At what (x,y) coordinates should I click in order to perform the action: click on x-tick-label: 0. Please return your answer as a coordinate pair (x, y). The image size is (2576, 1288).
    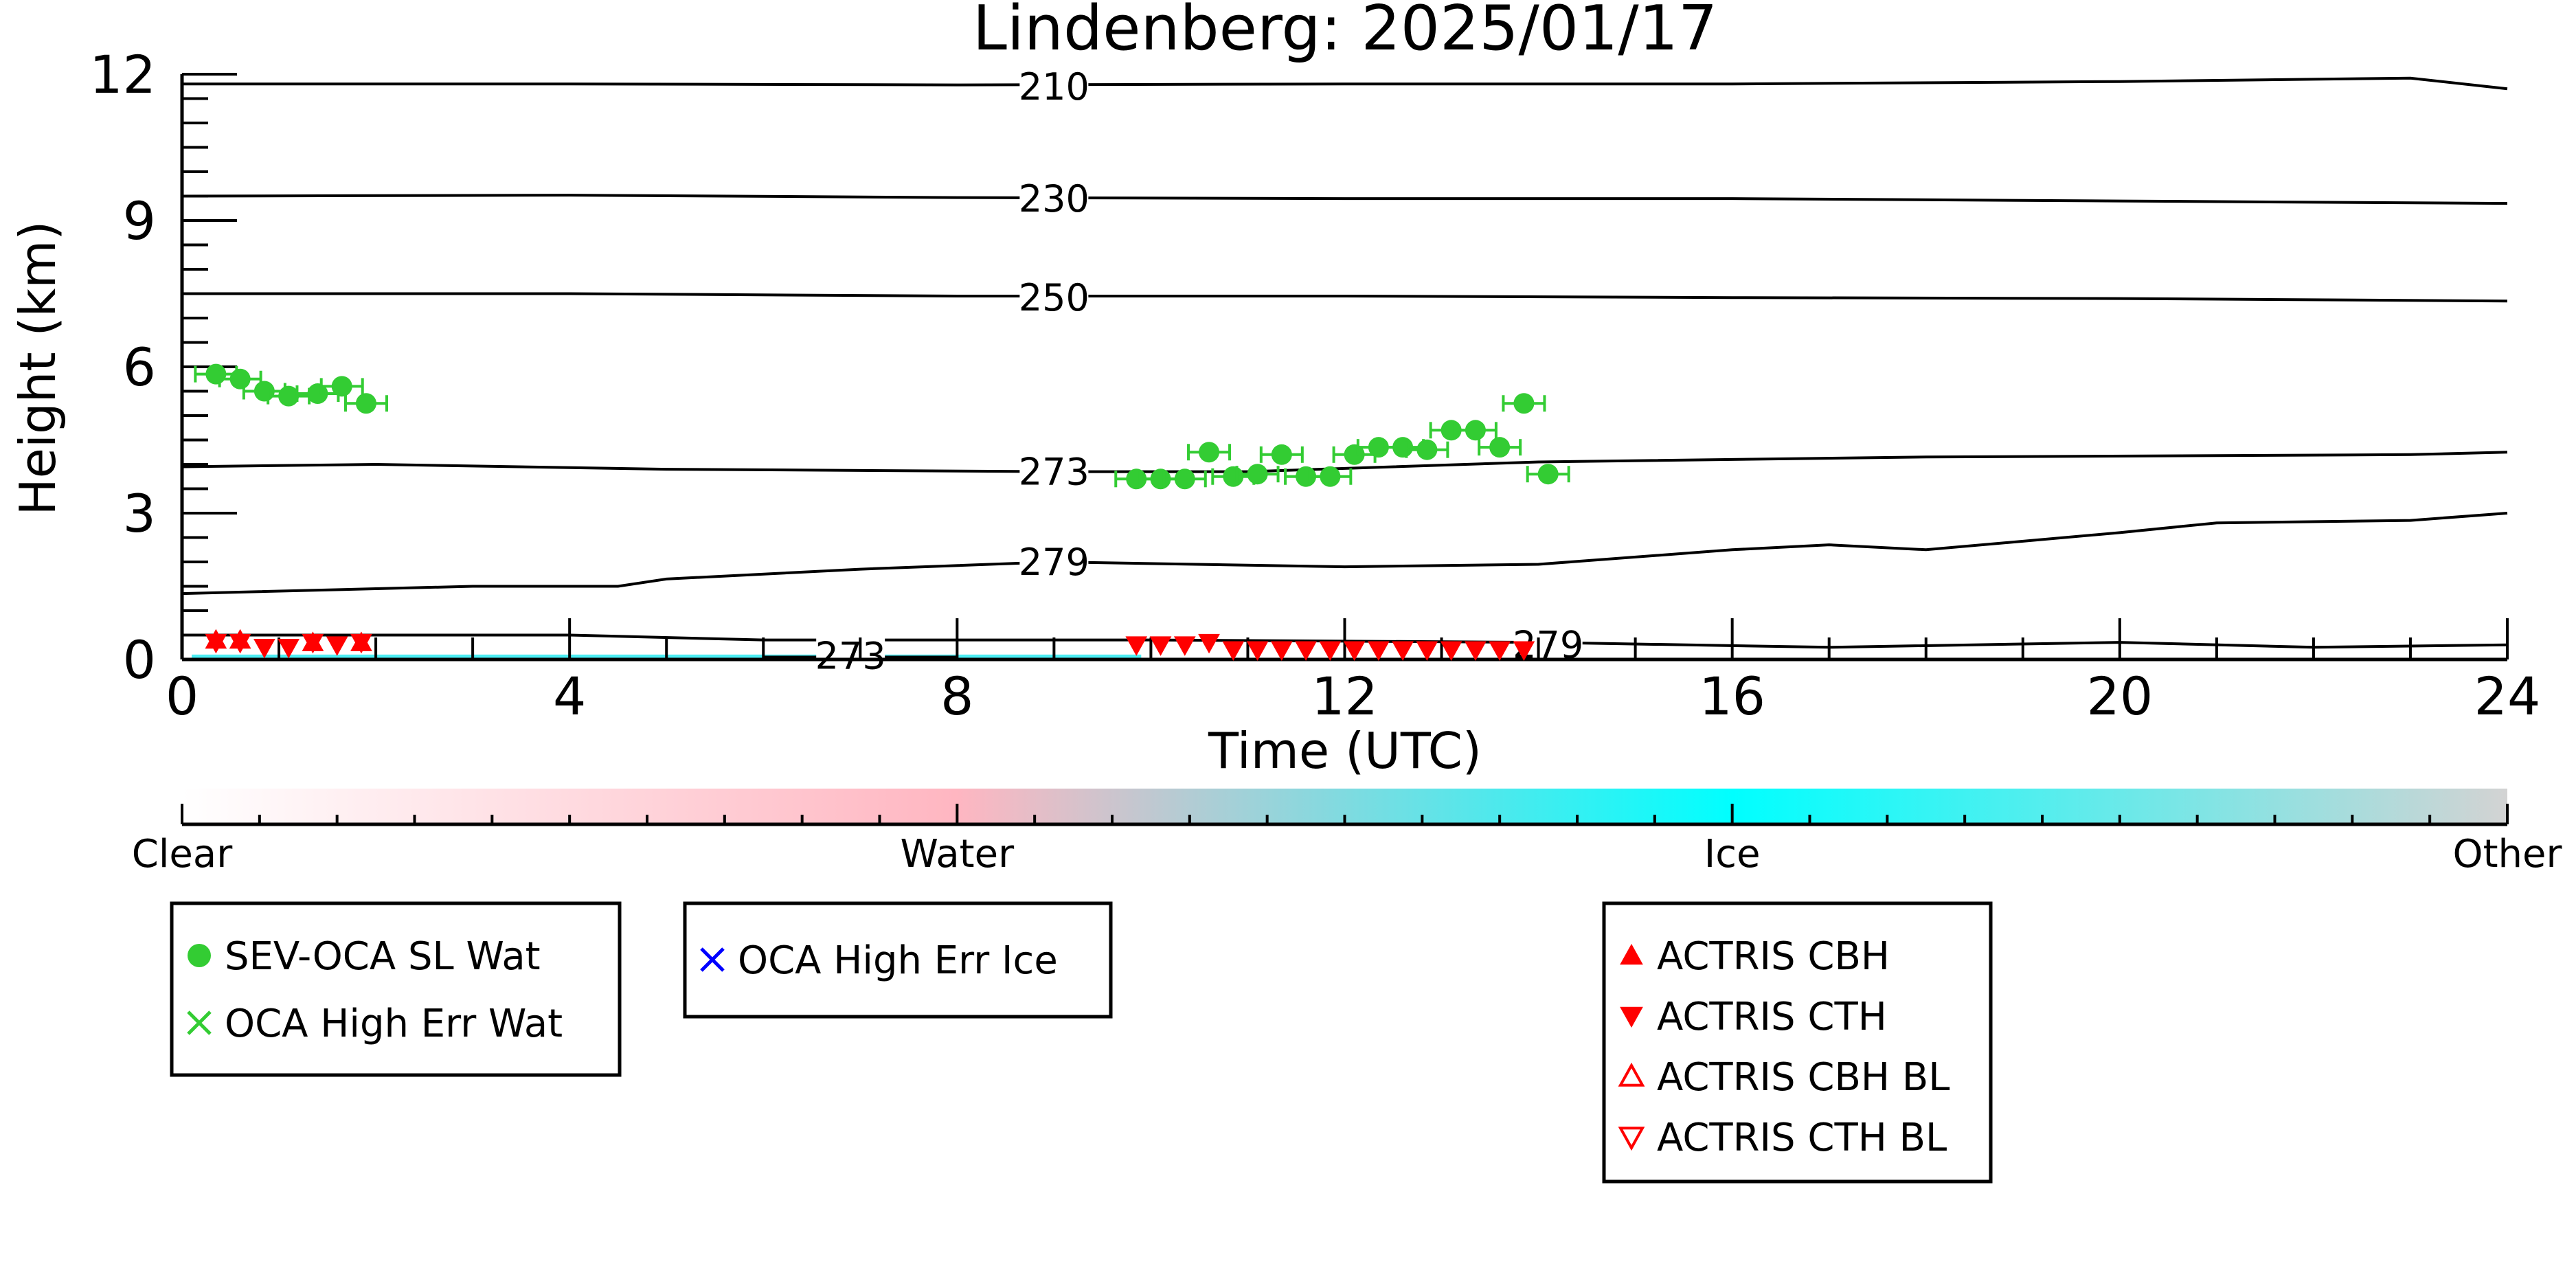
    Looking at the image, I should click on (182, 696).